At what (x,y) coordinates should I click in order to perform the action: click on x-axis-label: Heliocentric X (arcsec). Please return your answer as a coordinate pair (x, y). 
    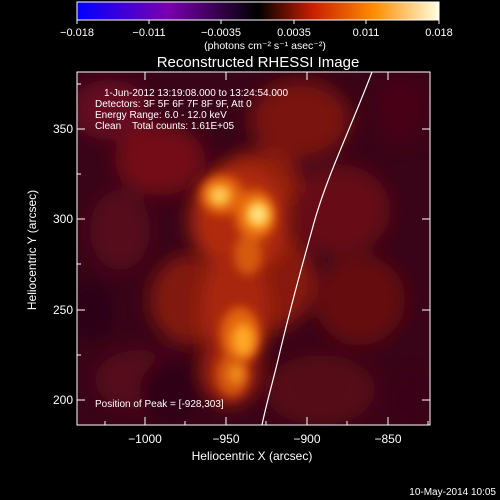
    Looking at the image, I should click on (252, 456).